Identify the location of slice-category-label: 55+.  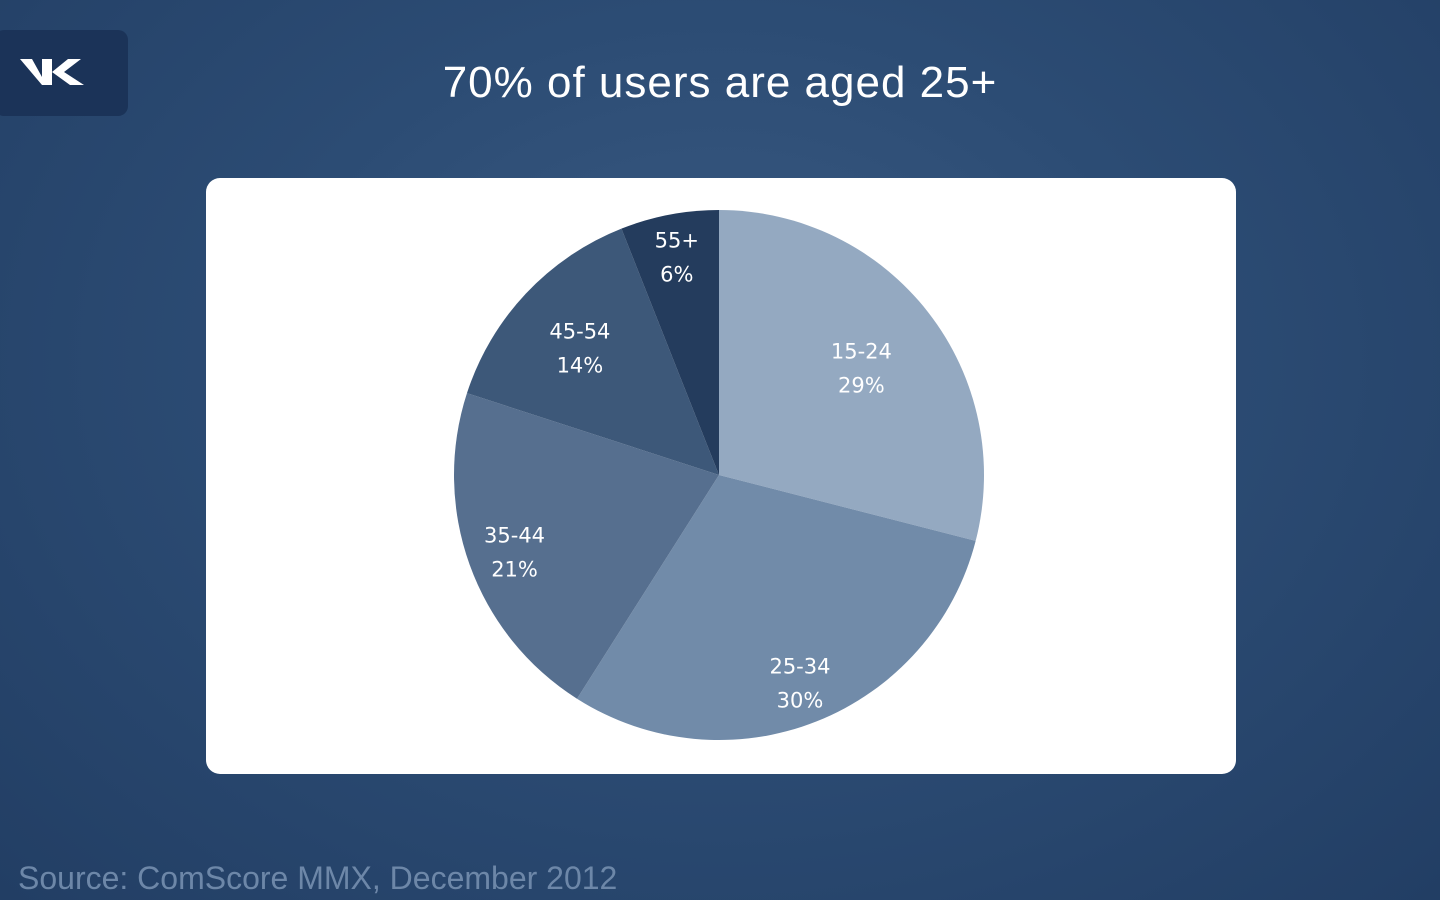
(677, 241).